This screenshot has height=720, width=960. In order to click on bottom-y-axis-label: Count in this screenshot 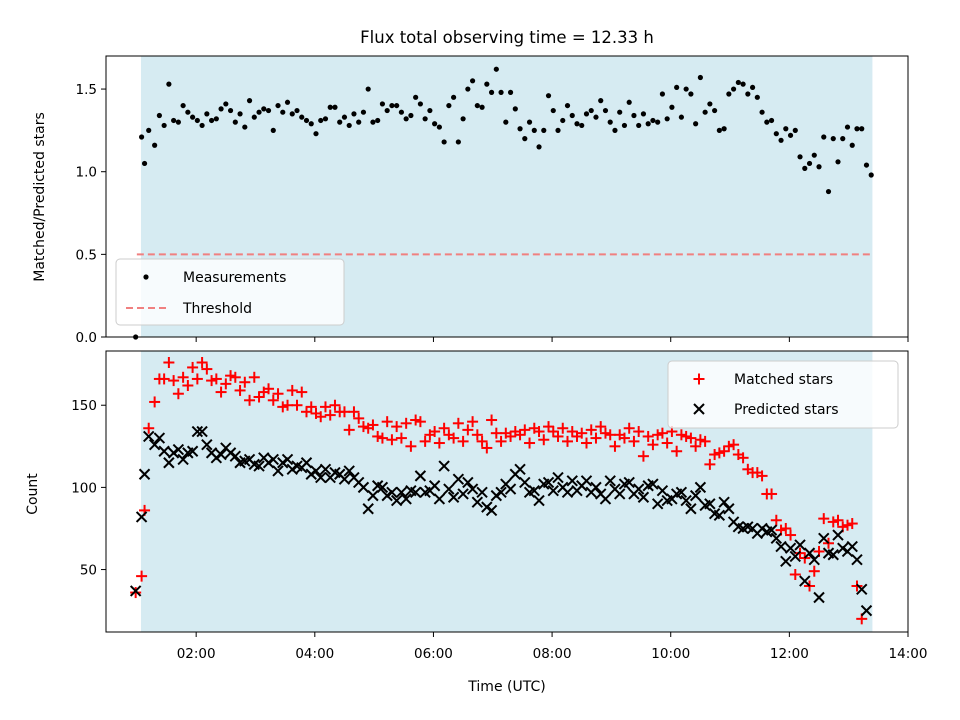, I will do `click(33, 494)`.